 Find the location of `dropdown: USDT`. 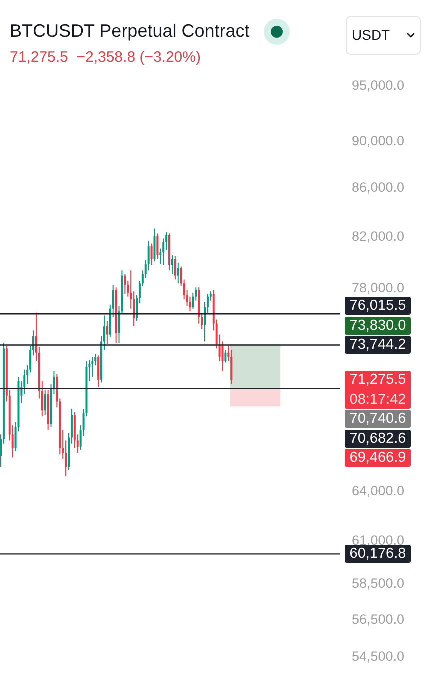

dropdown: USDT is located at coordinates (383, 35).